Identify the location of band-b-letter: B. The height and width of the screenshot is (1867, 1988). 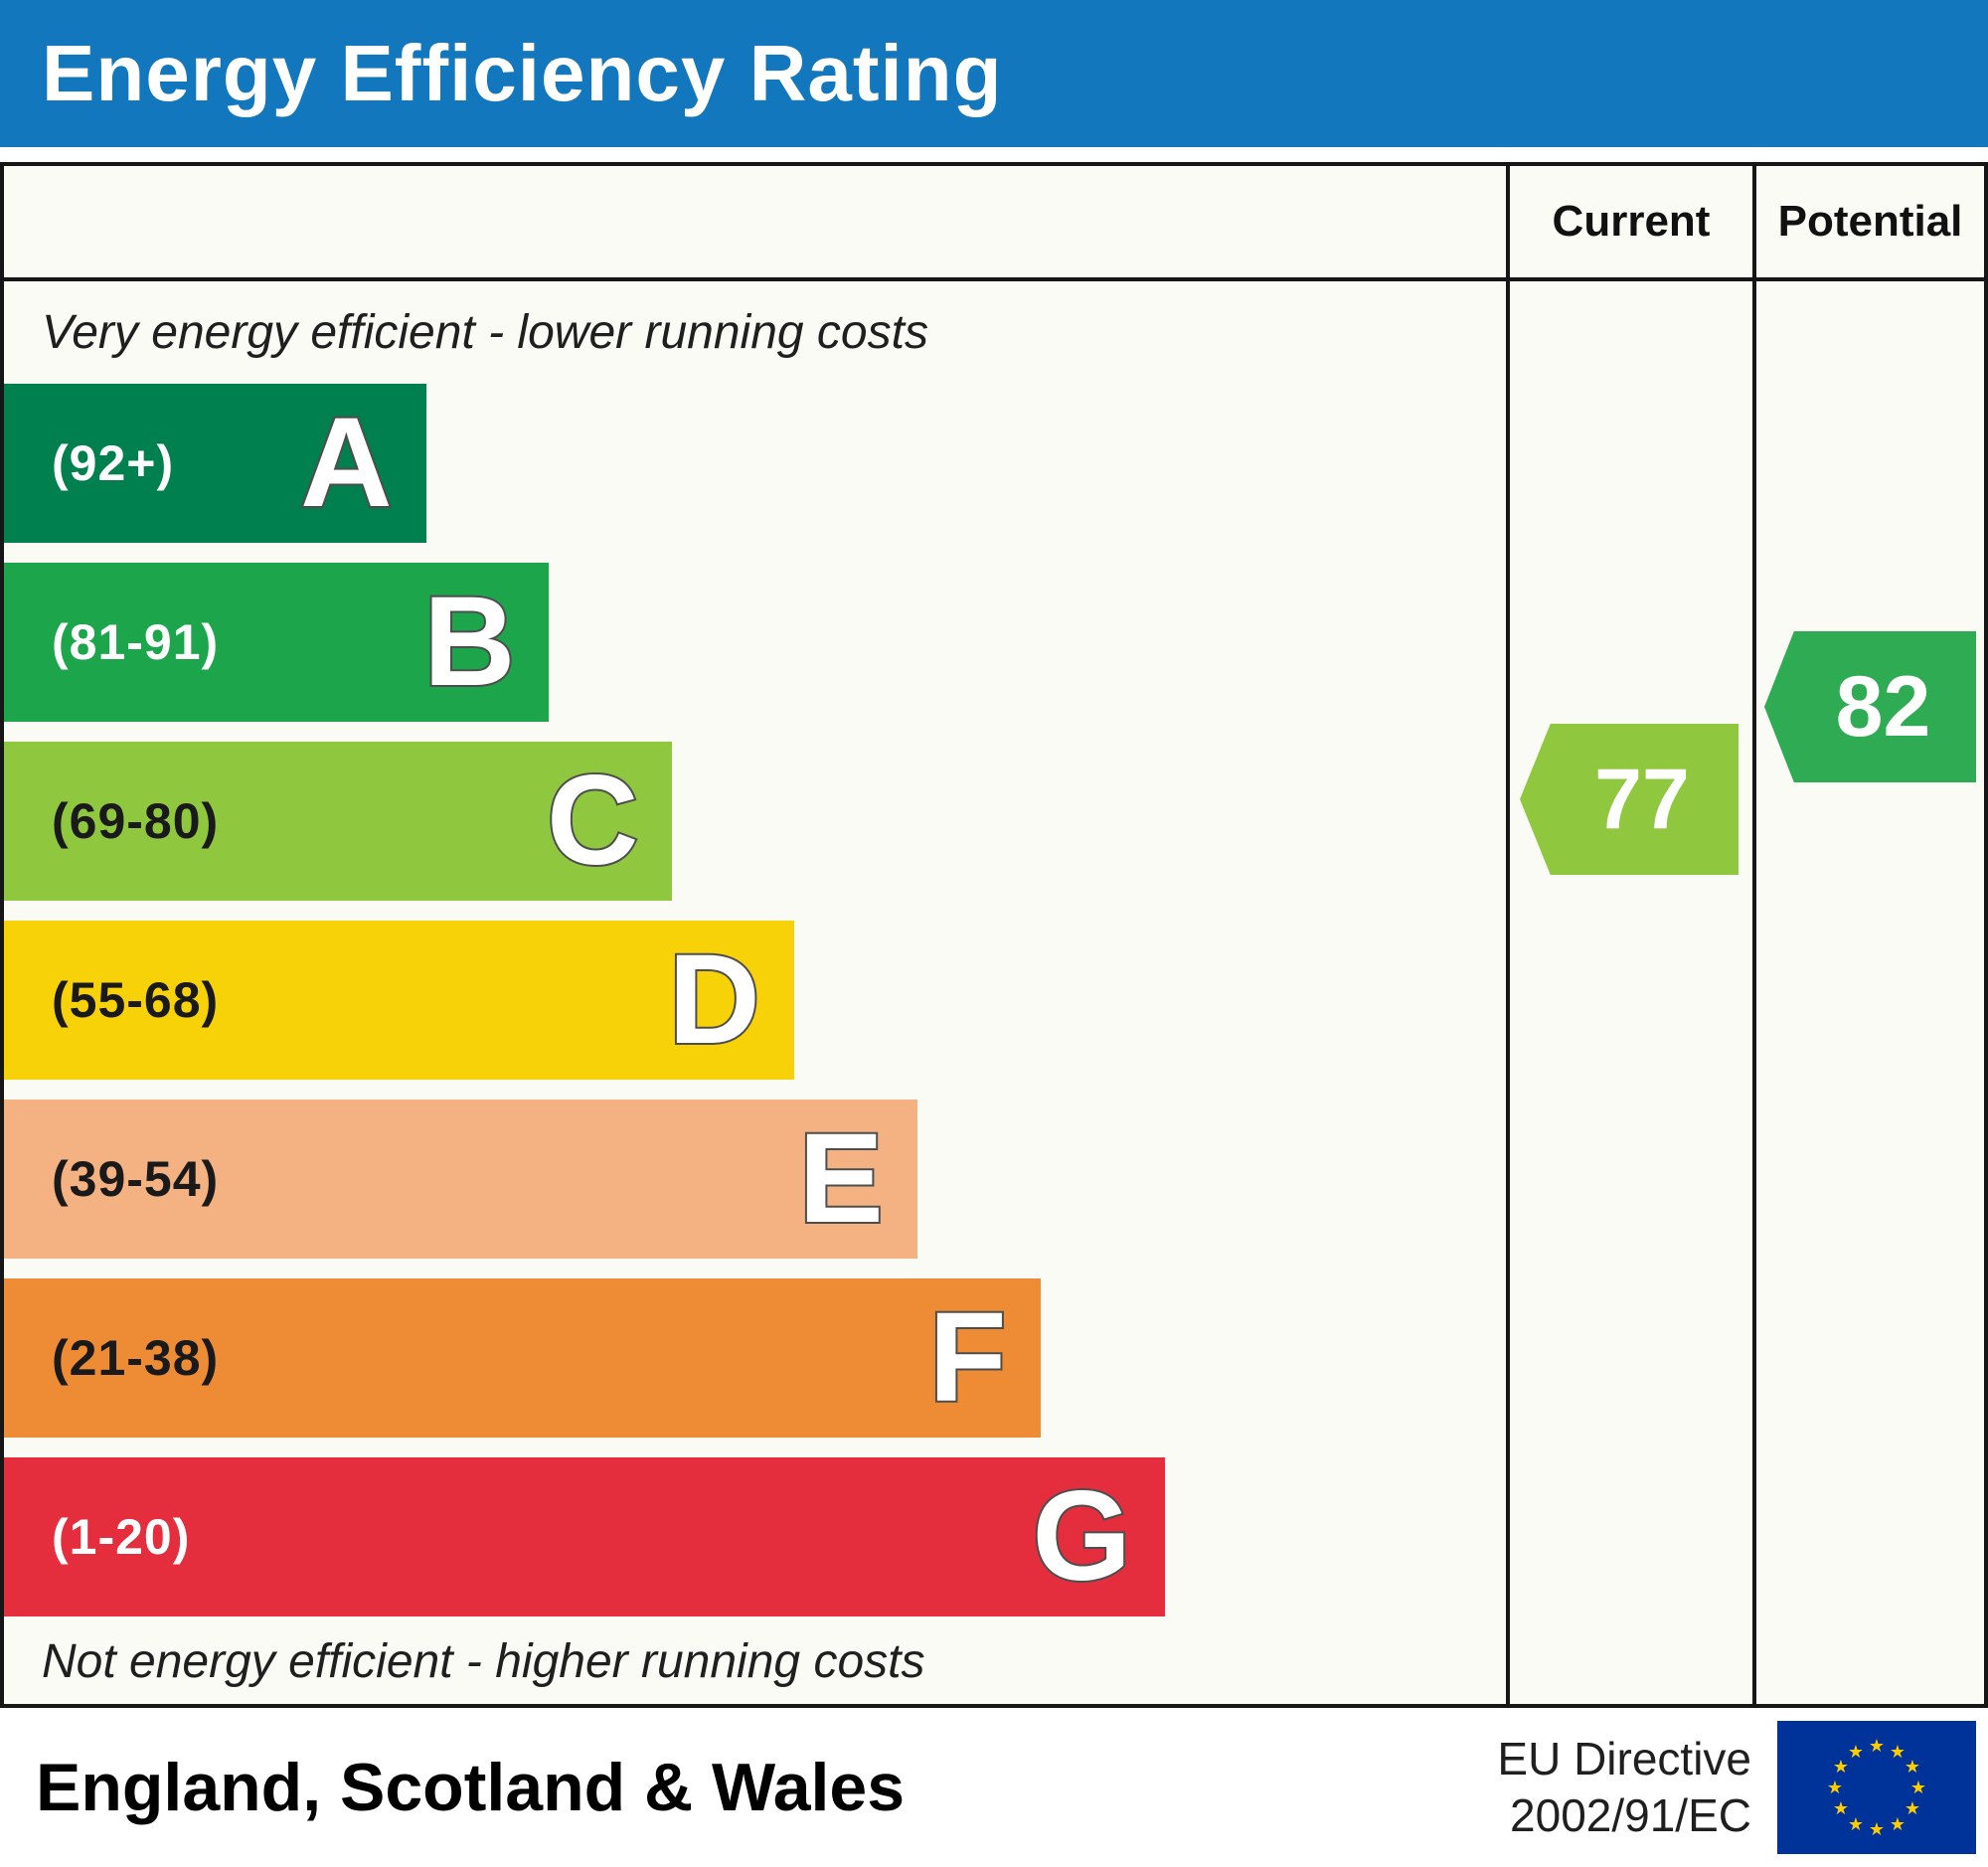
(469, 642).